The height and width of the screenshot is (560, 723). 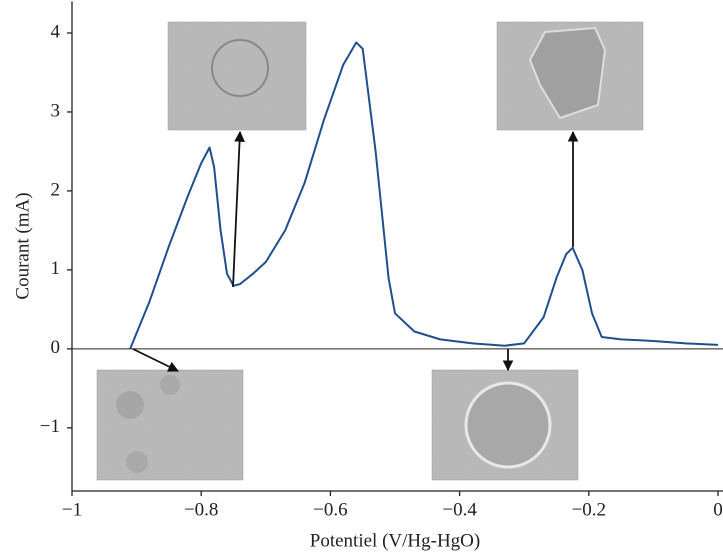 What do you see at coordinates (395, 540) in the screenshot?
I see `x-axis-label: Potentiel (V/Hg-HgO)` at bounding box center [395, 540].